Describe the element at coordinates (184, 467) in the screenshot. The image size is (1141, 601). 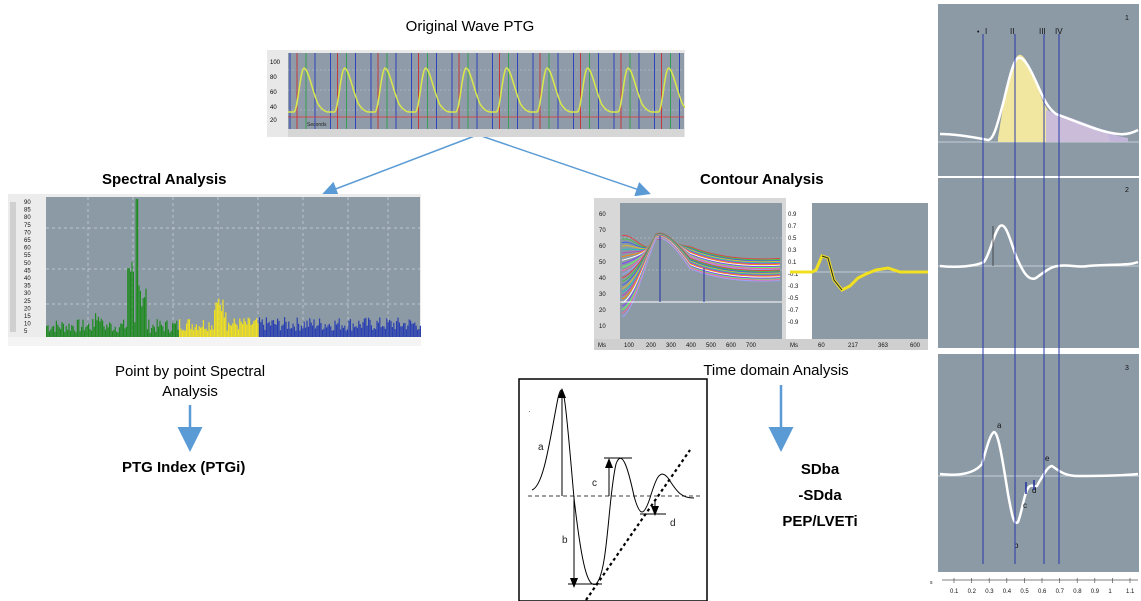
I see `ptg-index-label: PTG Index (PTGi)` at that location.